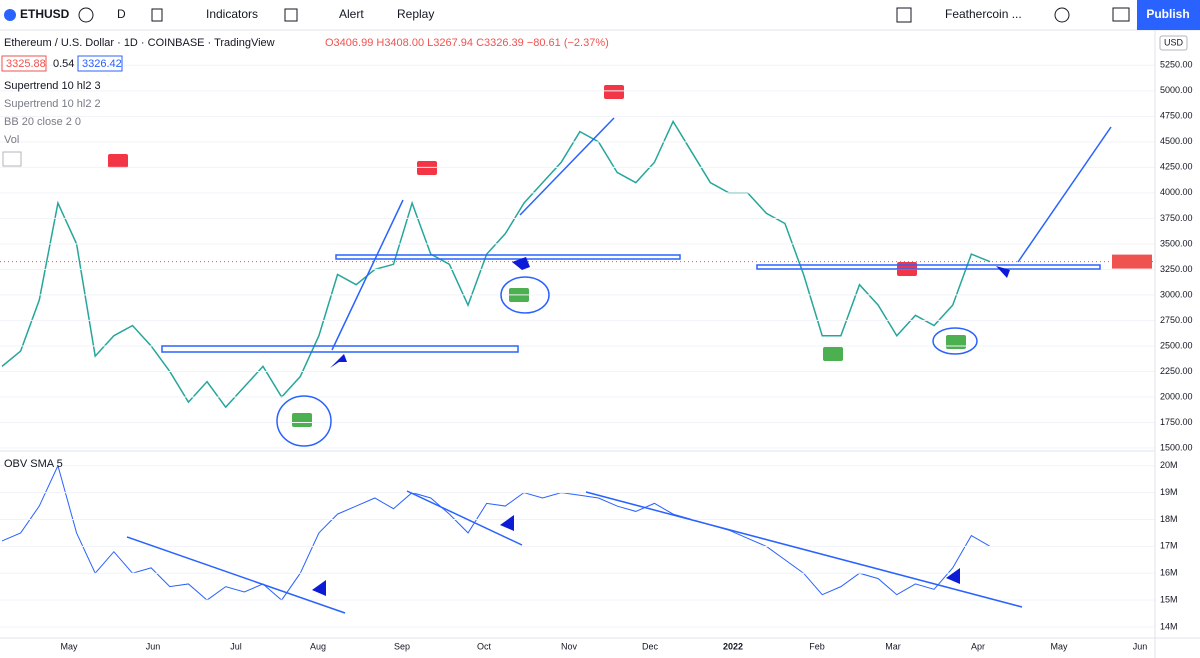 The height and width of the screenshot is (658, 1200). Describe the element at coordinates (1176, 345) in the screenshot. I see `y-tick-label: 2500.00` at that location.